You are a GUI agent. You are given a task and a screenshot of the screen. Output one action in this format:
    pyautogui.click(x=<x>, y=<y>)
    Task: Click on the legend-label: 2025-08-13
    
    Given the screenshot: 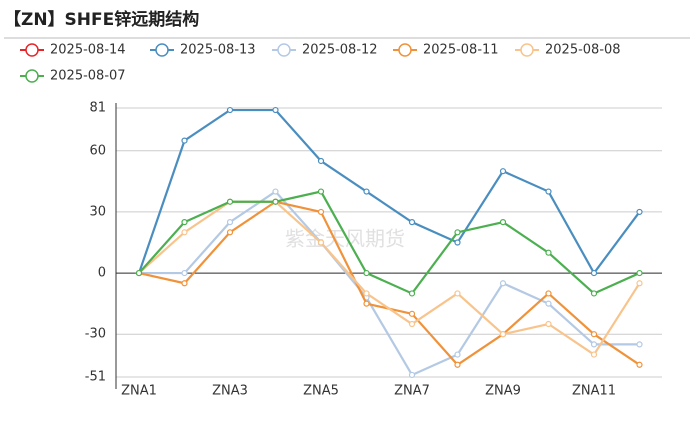 What is the action you would take?
    pyautogui.click(x=218, y=50)
    